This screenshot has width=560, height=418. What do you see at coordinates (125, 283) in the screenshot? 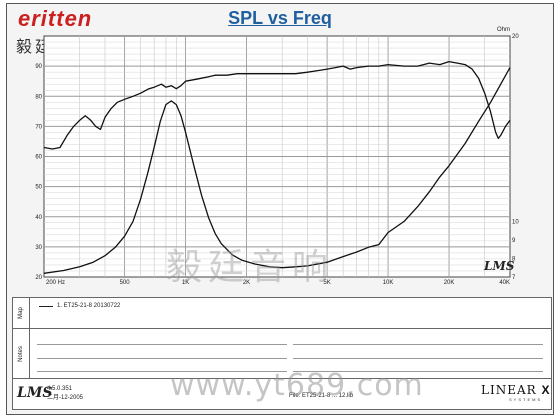
I see `x-tick-label: 500` at bounding box center [125, 283].